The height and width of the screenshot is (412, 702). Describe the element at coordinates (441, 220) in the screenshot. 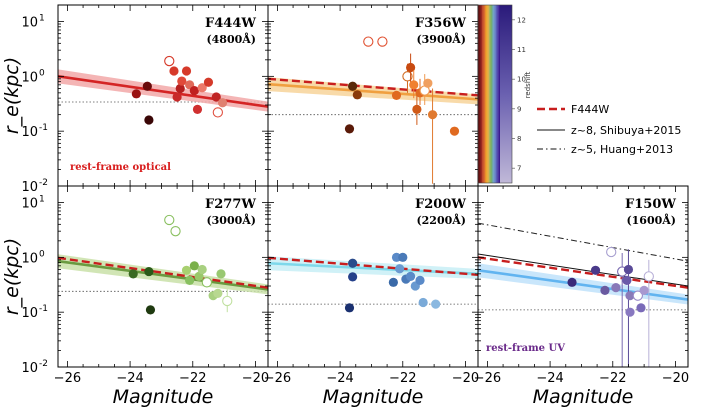

I see `panel-wavelength: (2200Å)` at that location.